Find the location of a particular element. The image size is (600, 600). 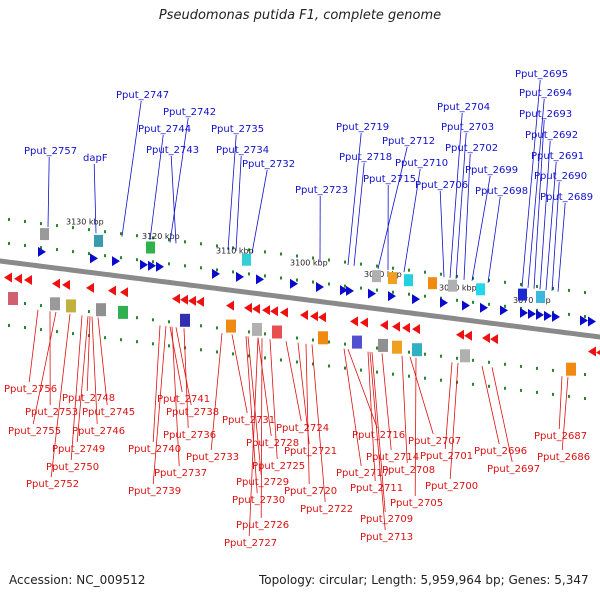

reverse-gene-label: Pput_2709 is located at coordinates (386, 519).